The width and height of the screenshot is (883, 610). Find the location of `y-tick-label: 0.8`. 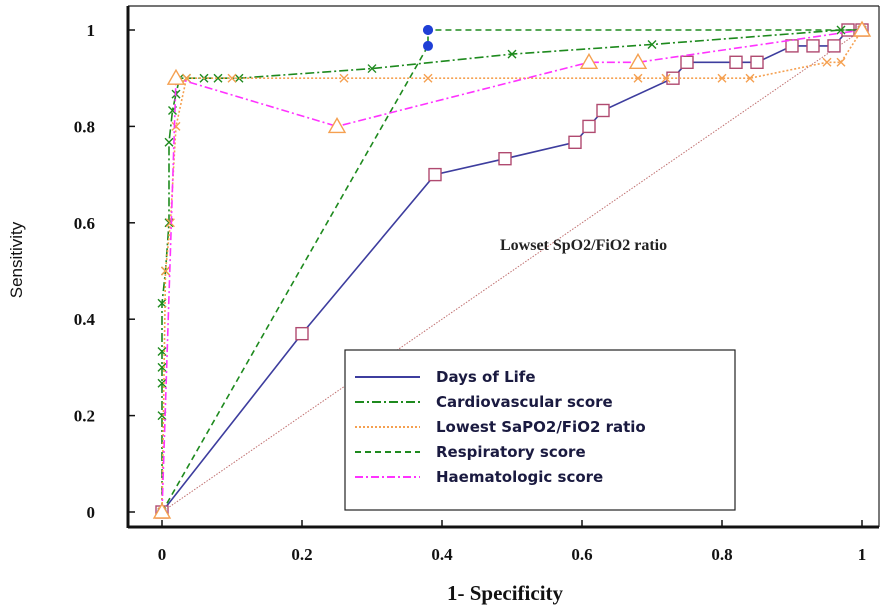

y-tick-label: 0.8 is located at coordinates (84, 126).